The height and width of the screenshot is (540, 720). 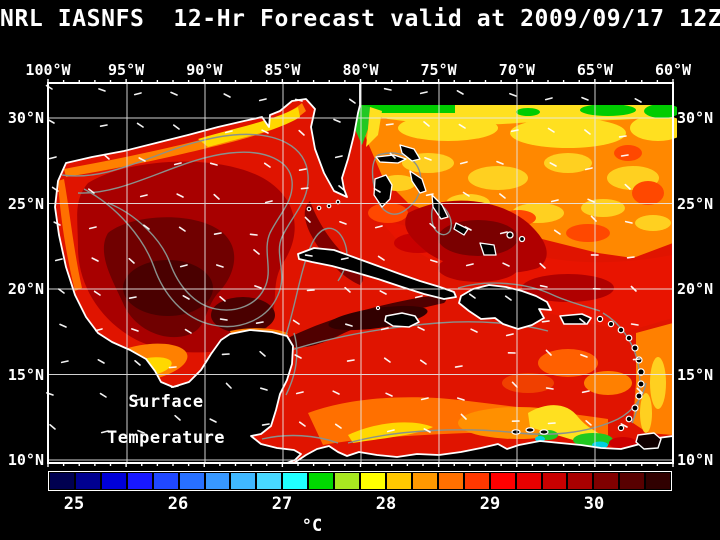 What do you see at coordinates (578, 375) in the screenshot?
I see `lesser-antilles` at bounding box center [578, 375].